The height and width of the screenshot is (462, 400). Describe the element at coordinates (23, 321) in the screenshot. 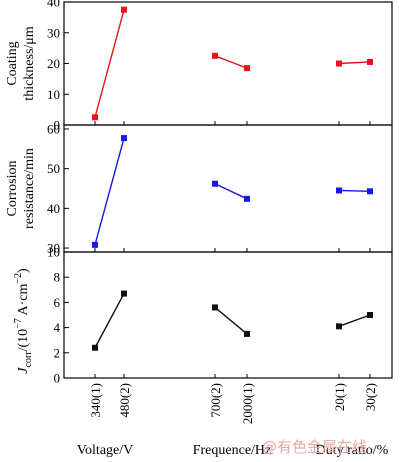

I see `y-axis-label: Jcorr/(10−7 A·cm−2)` at that location.